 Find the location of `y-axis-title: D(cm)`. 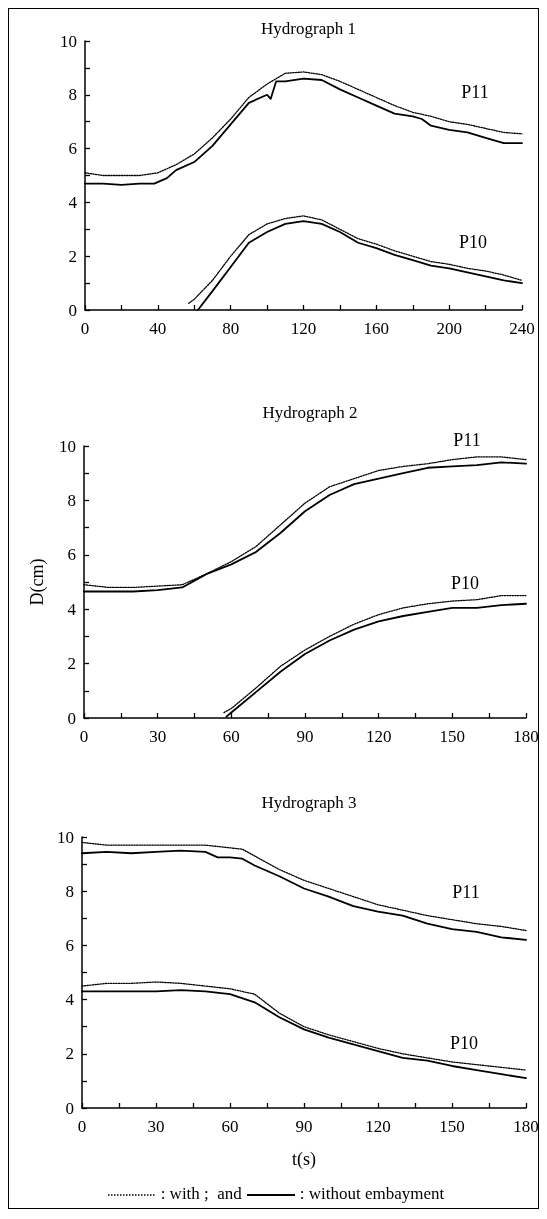

y-axis-title: D(cm) is located at coordinates (37, 582).